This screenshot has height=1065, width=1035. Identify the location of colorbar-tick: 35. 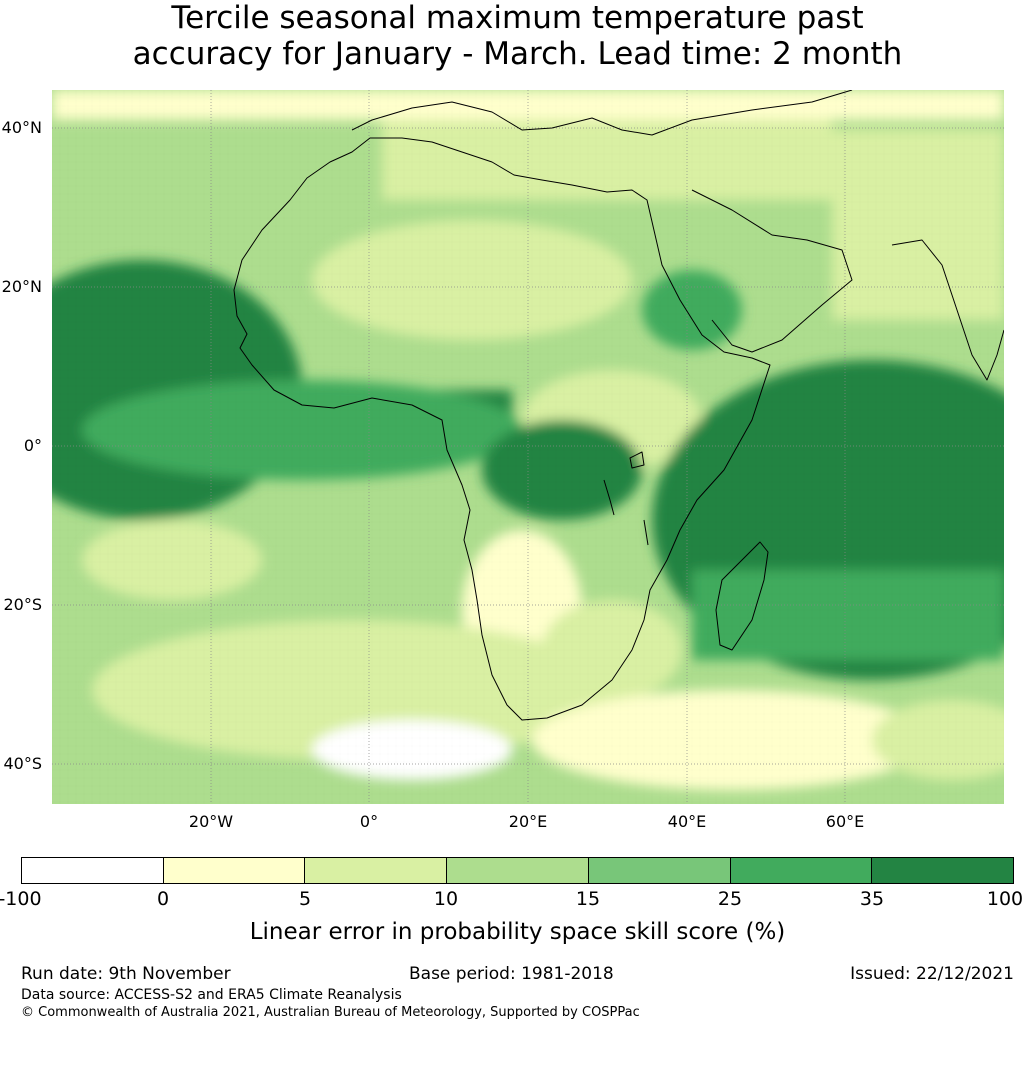
(872, 899).